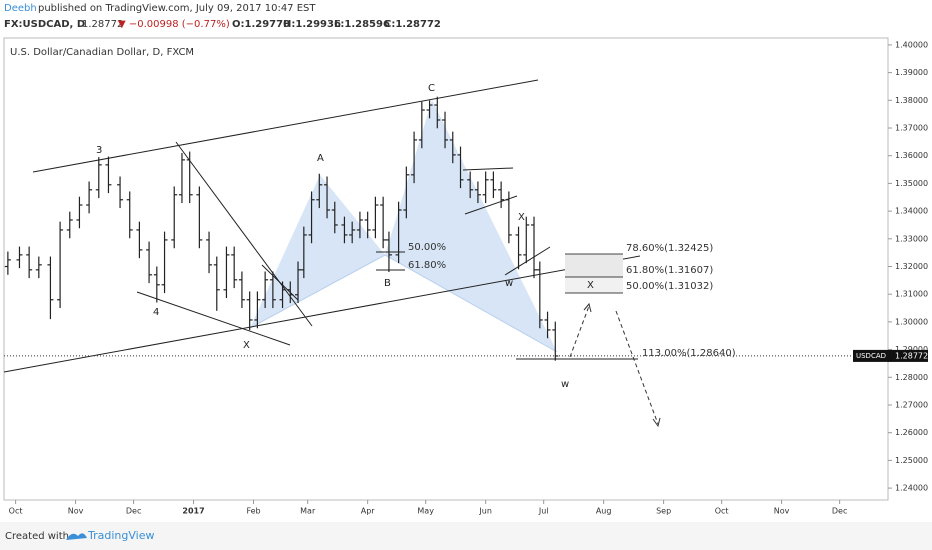 The width and height of the screenshot is (932, 550). What do you see at coordinates (911, 155) in the screenshot?
I see `y-tick-label: 1.36000` at bounding box center [911, 155].